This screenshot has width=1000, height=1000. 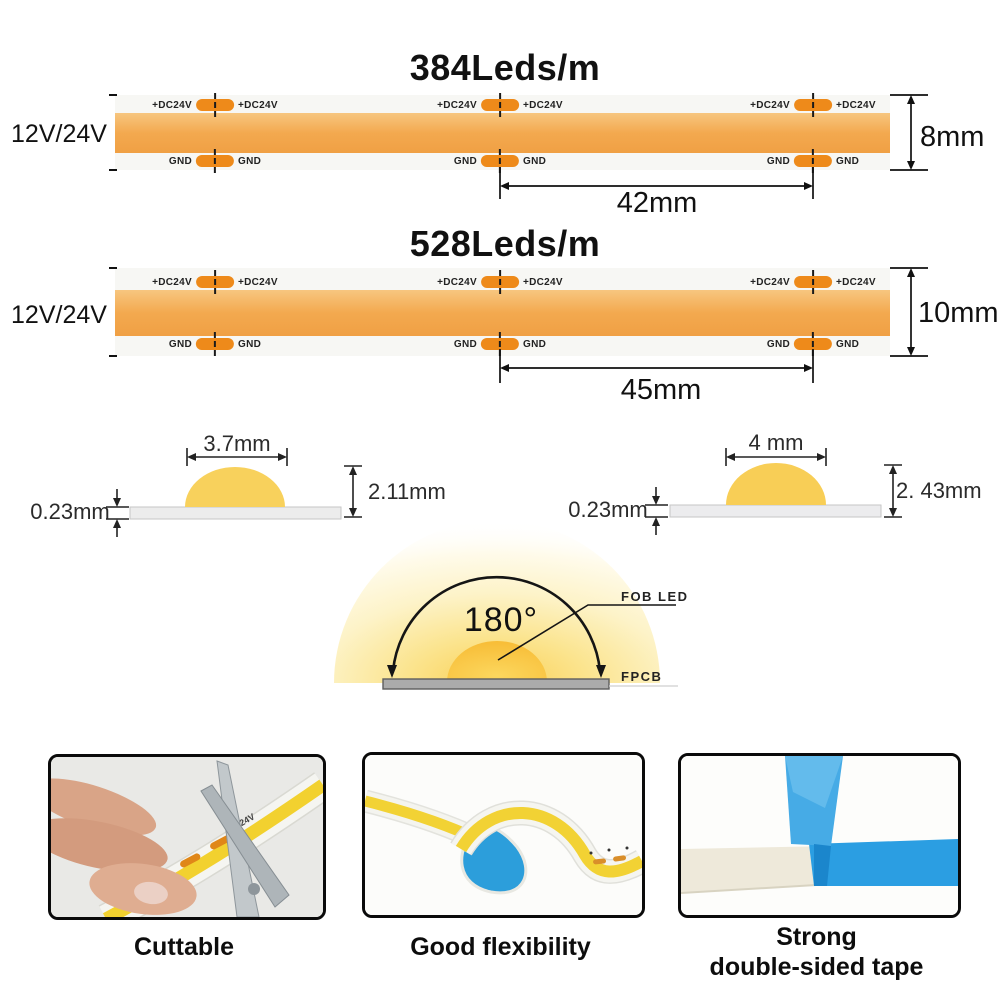 I want to click on strip2-cob-core, so click(x=502, y=313).